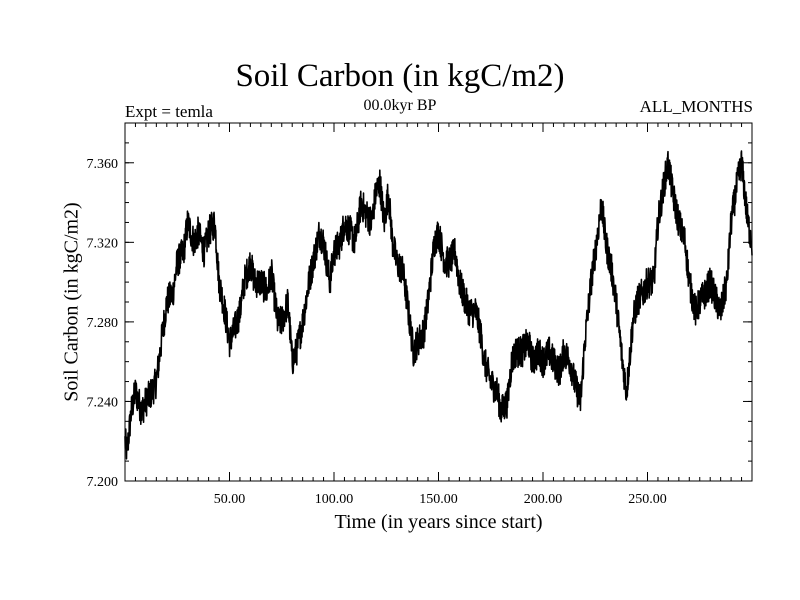 This screenshot has width=800, height=600. I want to click on months-label: ALL_MONTHS, so click(696, 106).